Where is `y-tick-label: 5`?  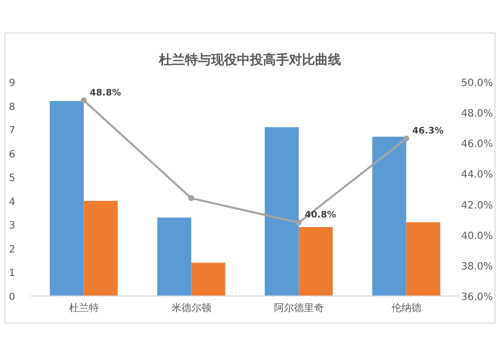 y-tick-label: 5 is located at coordinates (12, 178).